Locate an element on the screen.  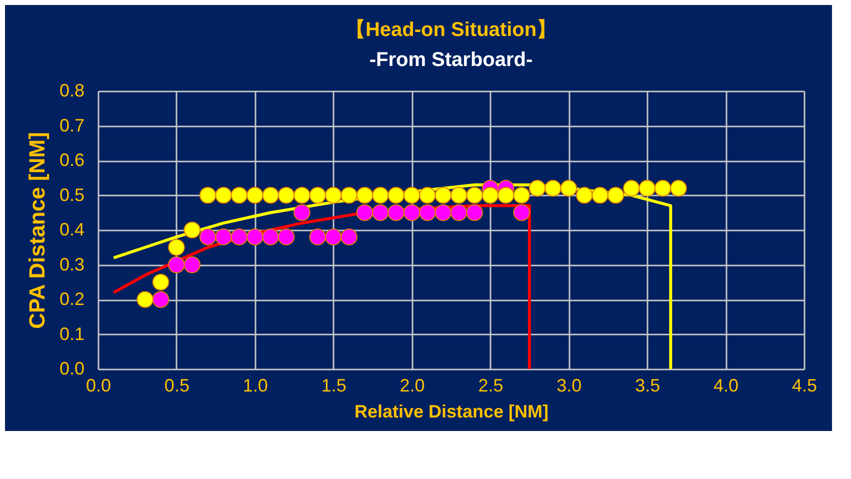
x-tick-label: 2.0 is located at coordinates (412, 386).